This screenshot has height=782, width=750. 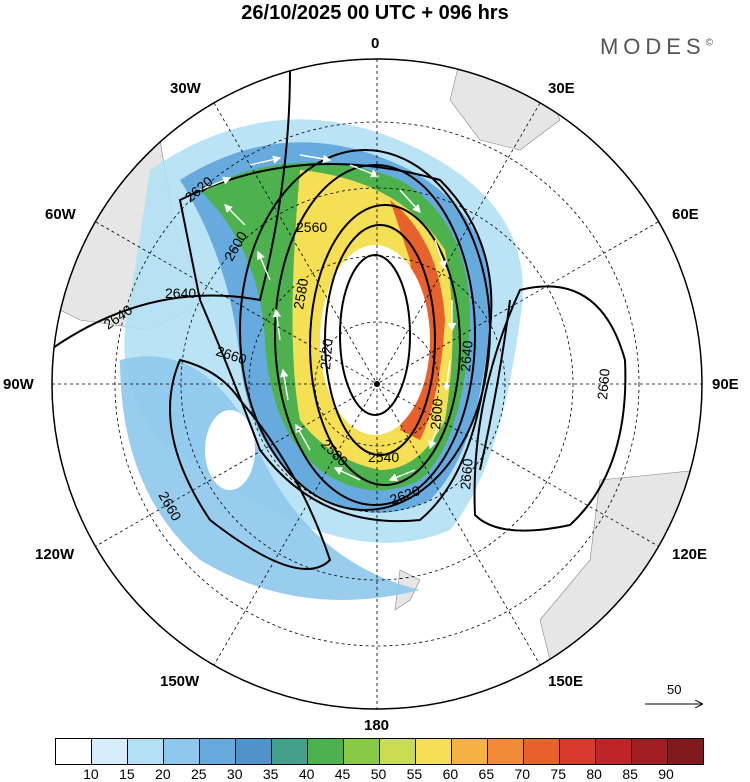 What do you see at coordinates (311, 227) in the screenshot?
I see `contour-label: 2560` at bounding box center [311, 227].